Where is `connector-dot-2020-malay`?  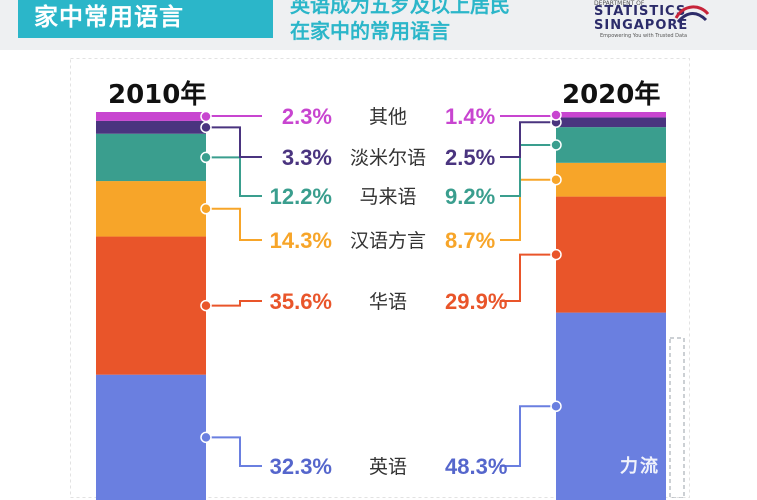
connector-dot-2020-malay is located at coordinates (556, 145).